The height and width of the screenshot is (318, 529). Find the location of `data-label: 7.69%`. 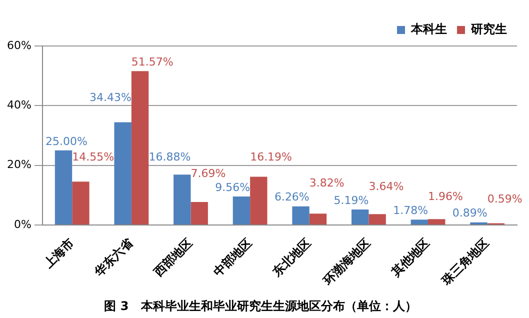

data-label: 7.69% is located at coordinates (208, 173).